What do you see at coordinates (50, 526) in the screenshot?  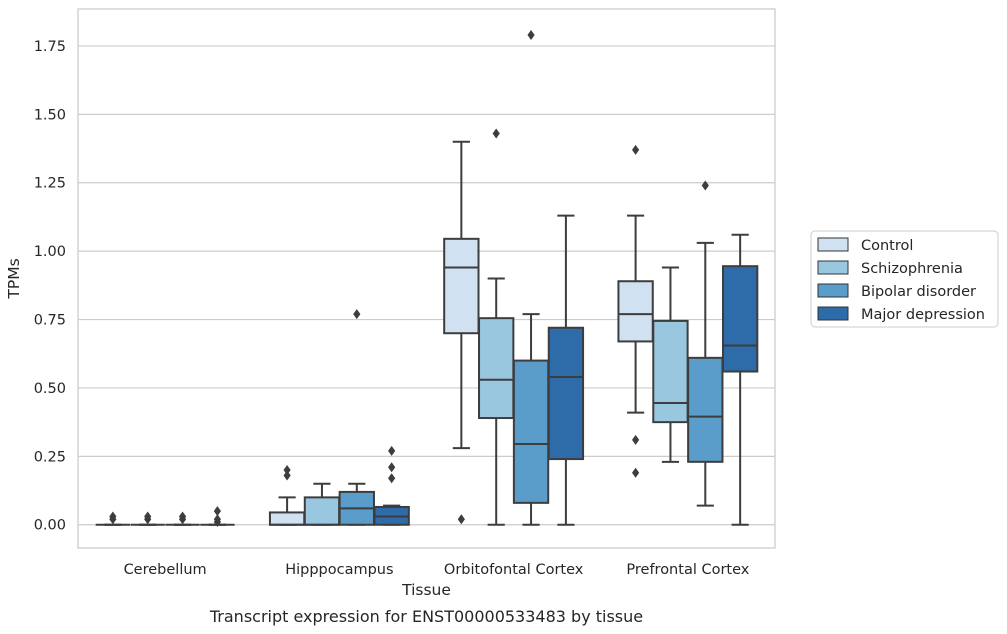 I see `y-tick-label: 0.00` at bounding box center [50, 526].